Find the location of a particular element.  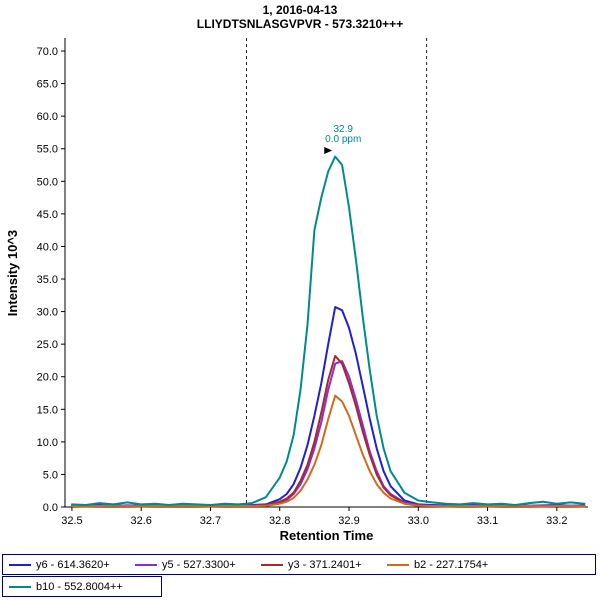

legend-item-y3: y3 - 371.2401+ is located at coordinates (318, 565).